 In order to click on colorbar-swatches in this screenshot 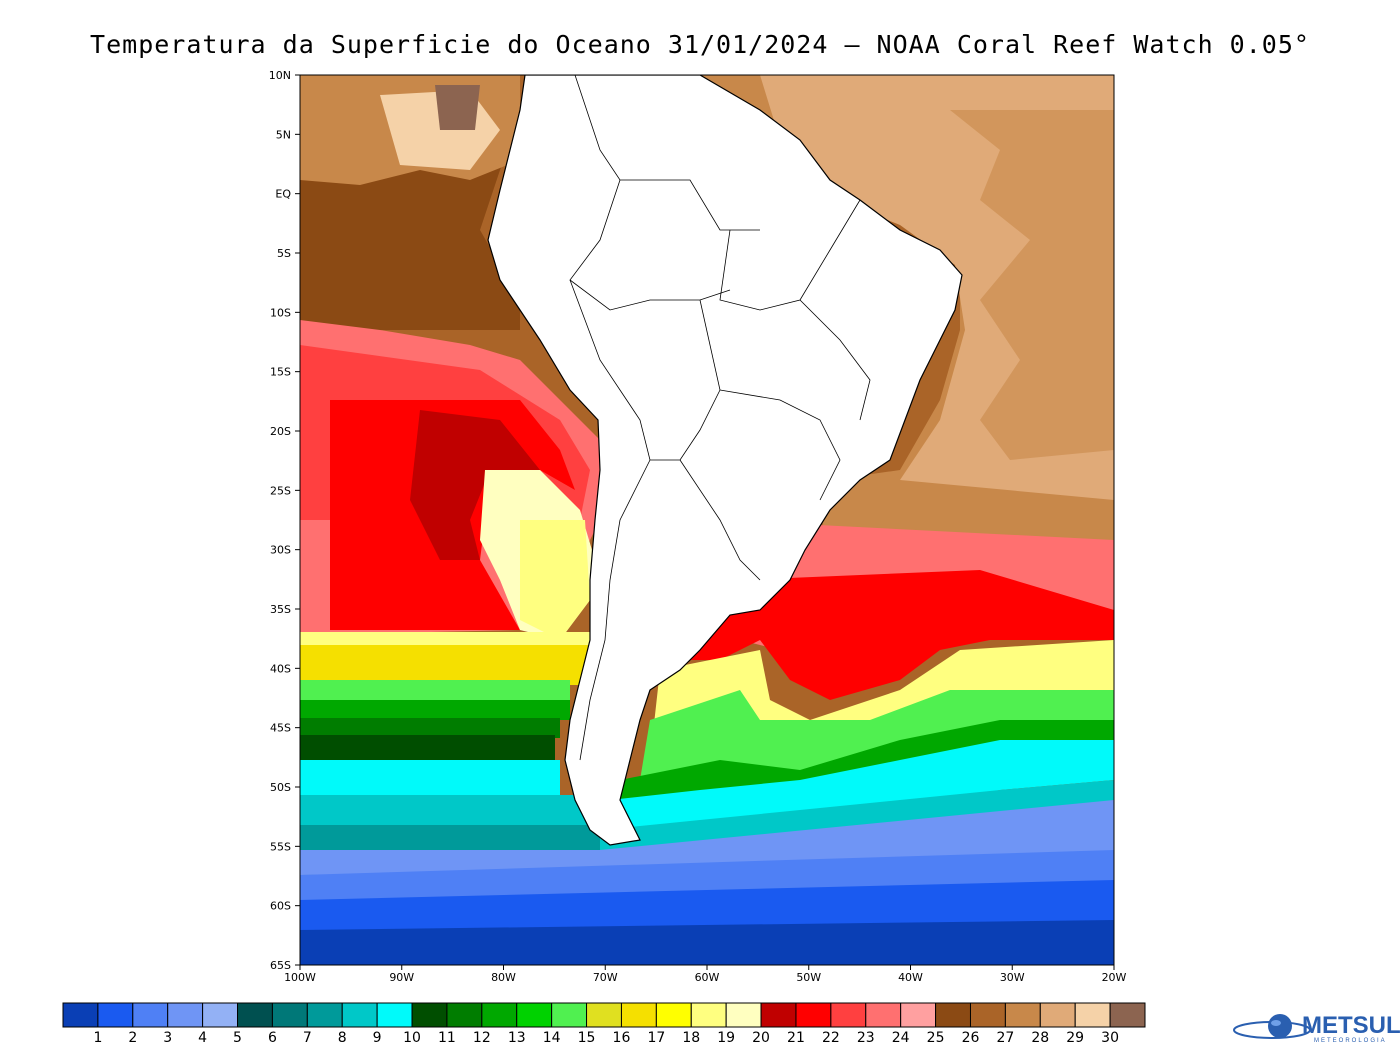, I will do `click(604, 1015)`.